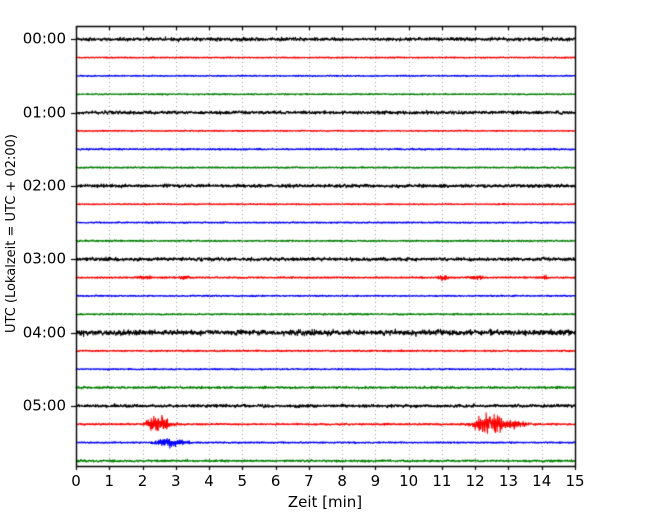  Describe the element at coordinates (209, 481) in the screenshot. I see `x-tick-label: 4` at that location.